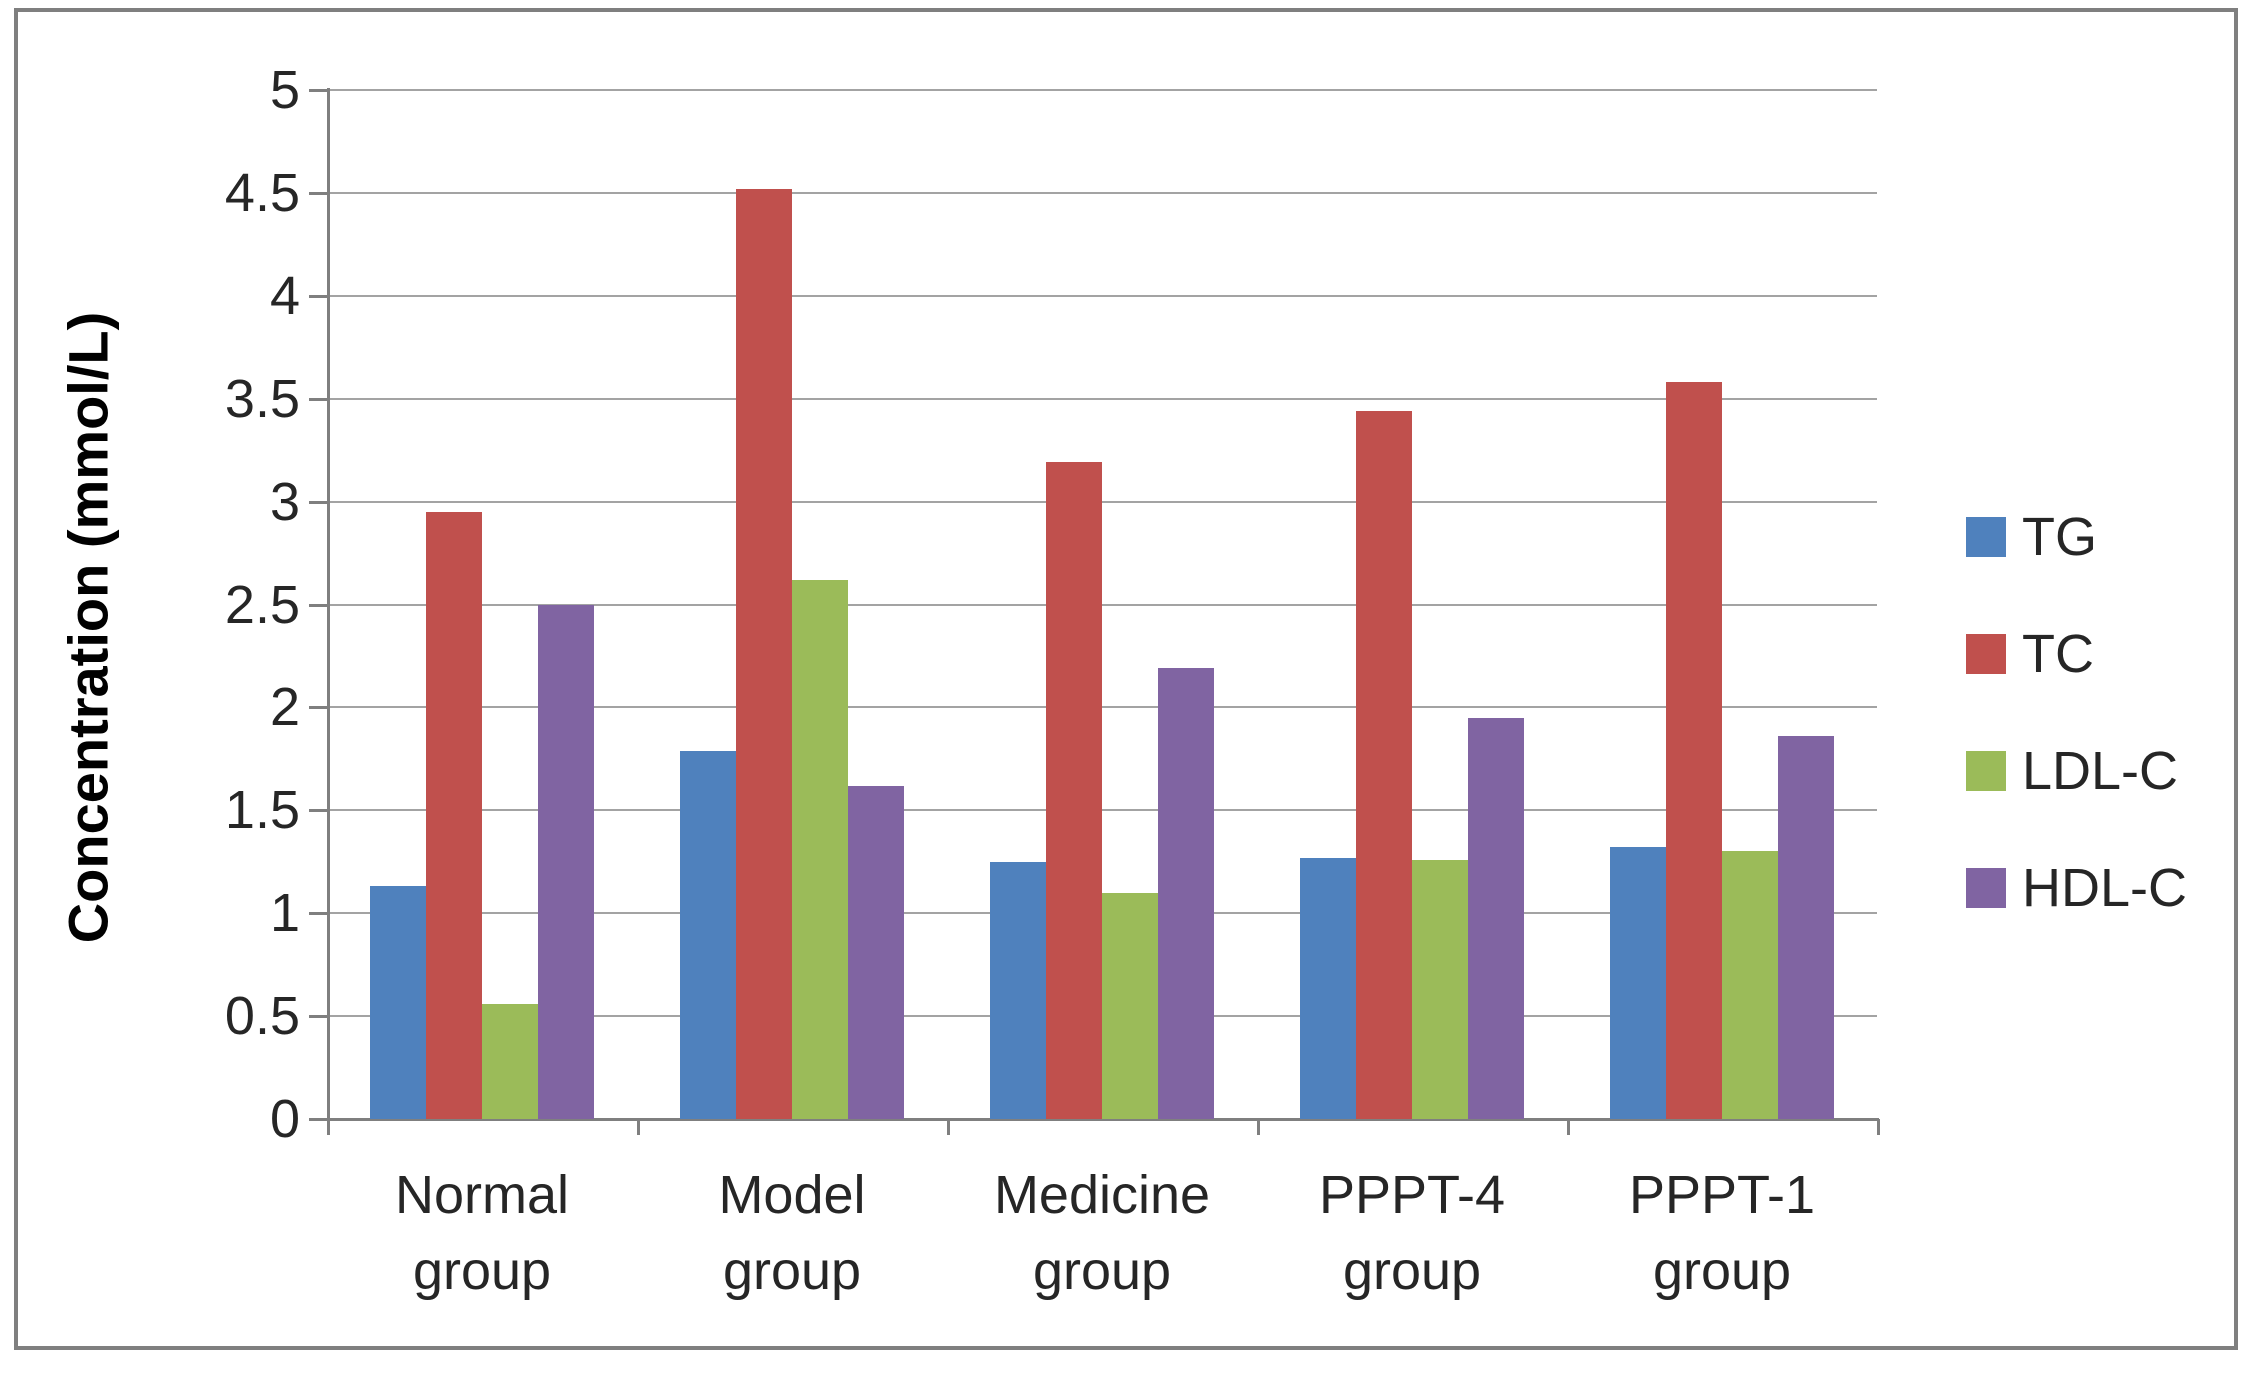 Image resolution: width=2259 pixels, height=1383 pixels. What do you see at coordinates (262, 604) in the screenshot?
I see `y-tick-label: 2.5` at bounding box center [262, 604].